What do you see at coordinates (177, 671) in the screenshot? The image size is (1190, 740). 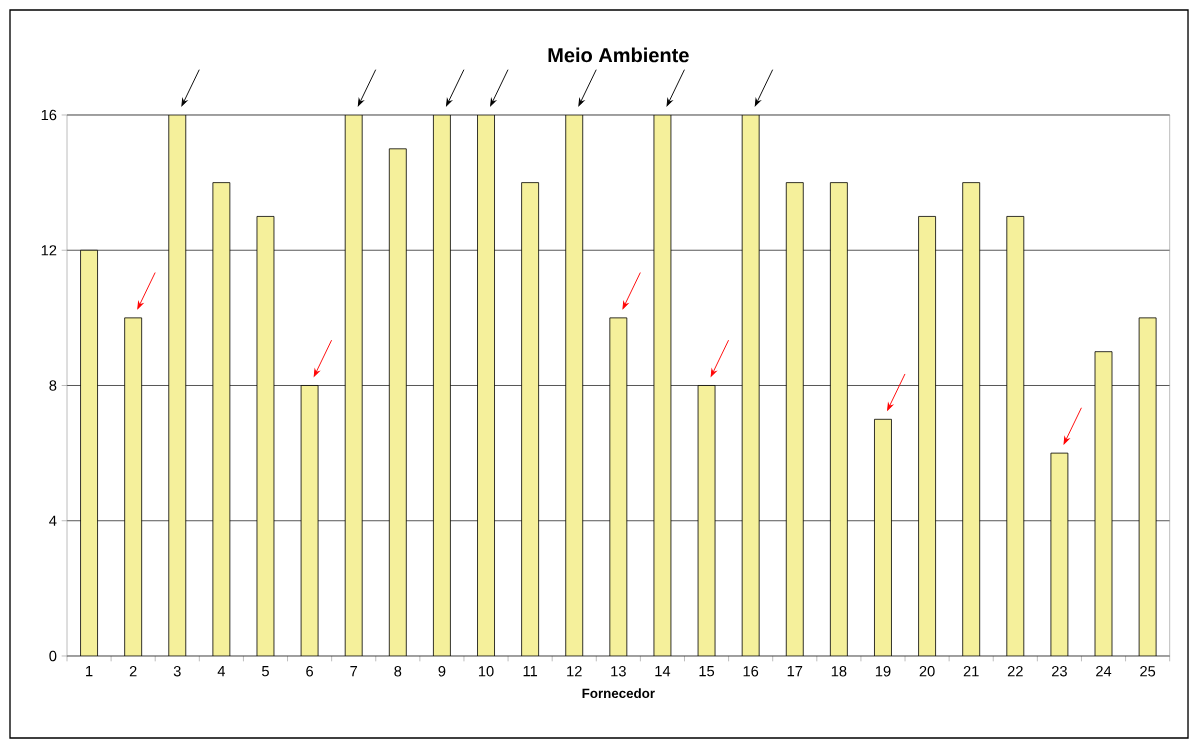 I see `x-tick-label: 3` at bounding box center [177, 671].